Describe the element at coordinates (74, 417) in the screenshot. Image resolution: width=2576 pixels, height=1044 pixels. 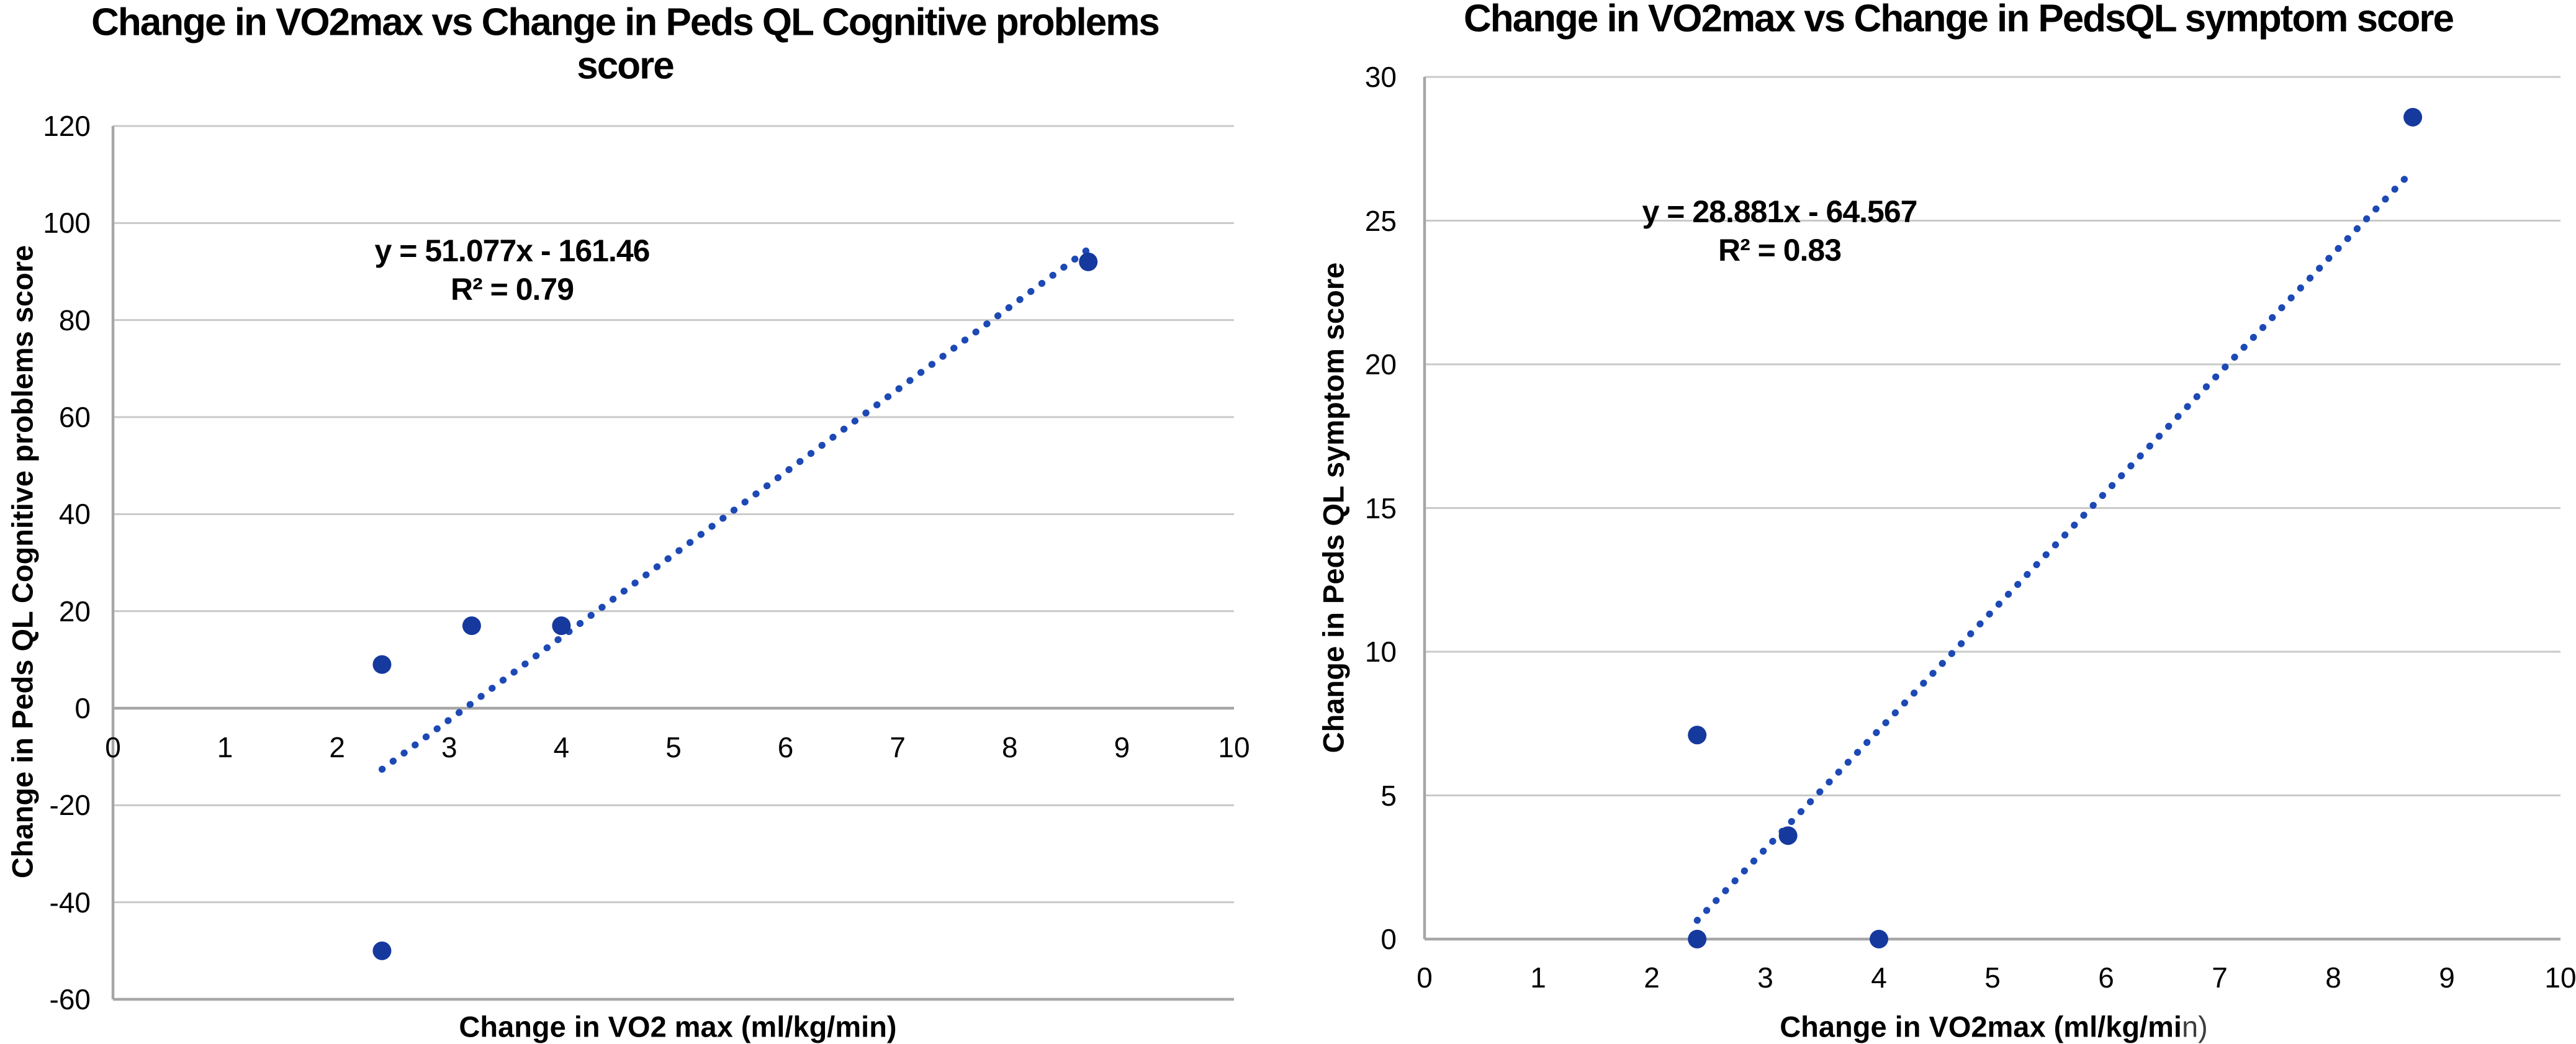
I see `y-tick-label: 60` at that location.